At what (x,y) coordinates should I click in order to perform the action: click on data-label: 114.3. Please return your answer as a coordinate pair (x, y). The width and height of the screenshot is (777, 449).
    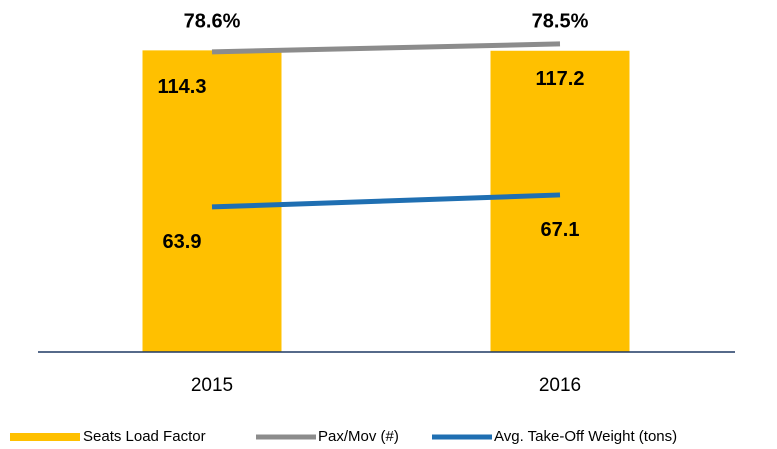
    Looking at the image, I should click on (182, 87).